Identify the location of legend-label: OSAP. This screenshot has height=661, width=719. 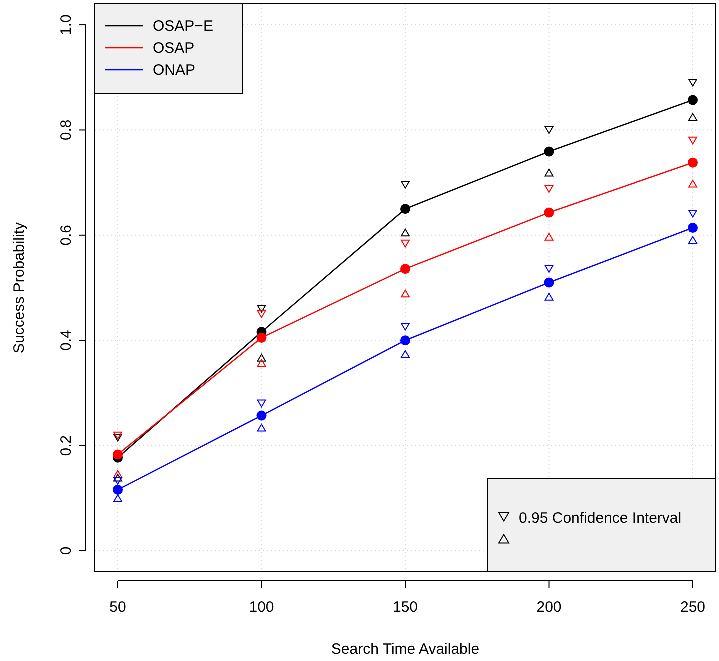
(174, 48).